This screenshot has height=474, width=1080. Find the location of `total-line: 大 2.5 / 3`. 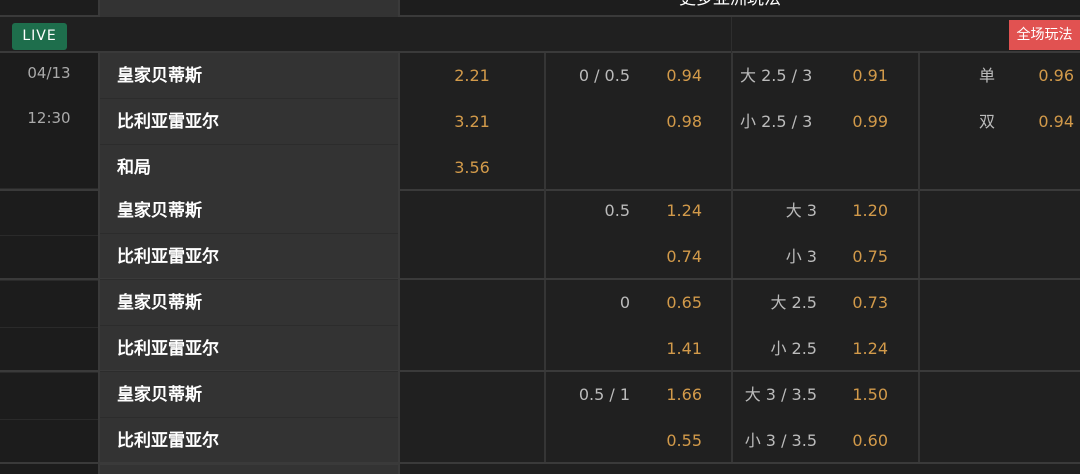

total-line: 大 2.5 / 3 is located at coordinates (776, 75).